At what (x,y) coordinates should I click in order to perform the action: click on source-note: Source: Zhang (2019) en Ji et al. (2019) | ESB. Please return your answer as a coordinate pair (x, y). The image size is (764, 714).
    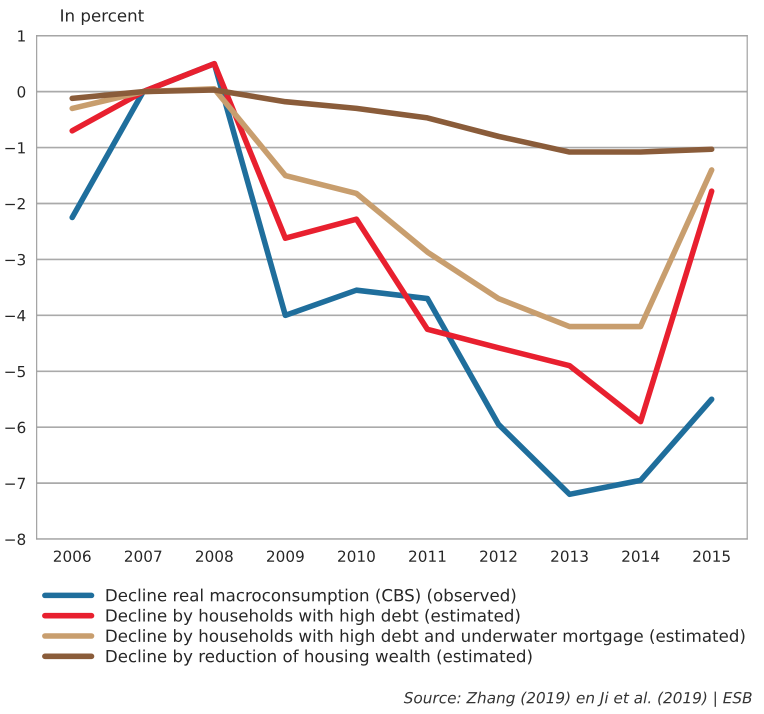
    Looking at the image, I should click on (578, 699).